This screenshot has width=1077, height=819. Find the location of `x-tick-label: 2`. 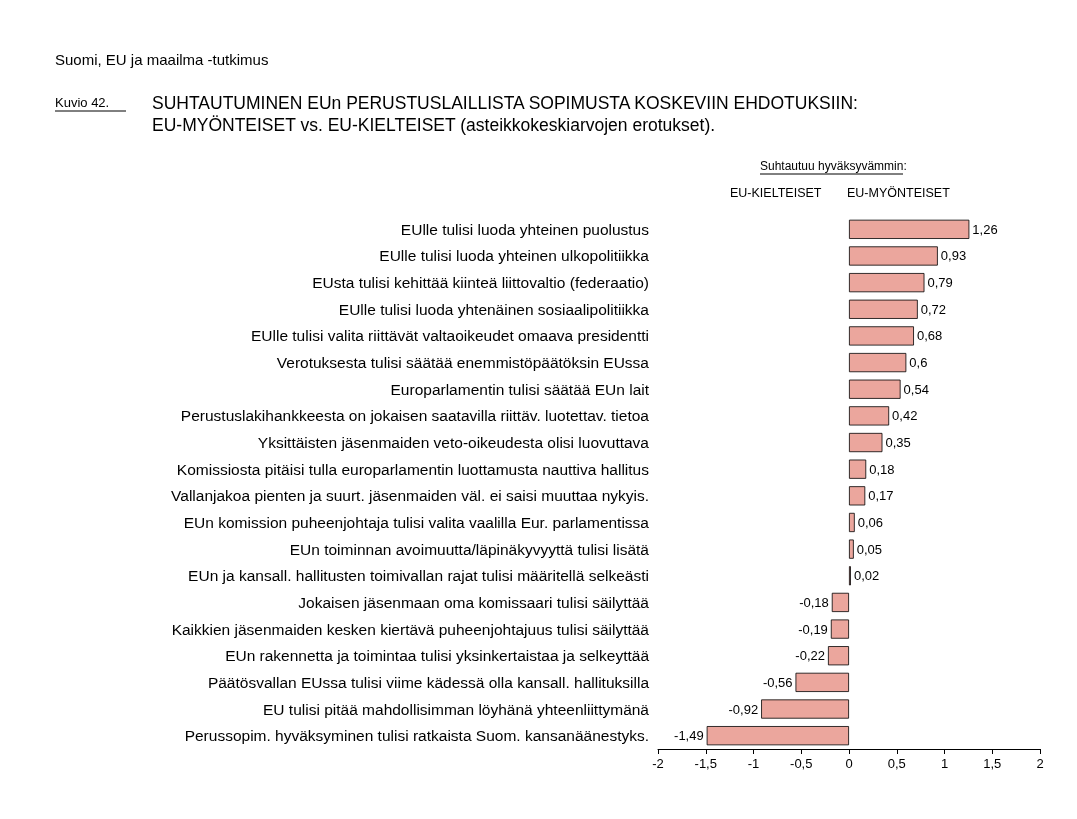

x-tick-label: 2 is located at coordinates (1040, 763).